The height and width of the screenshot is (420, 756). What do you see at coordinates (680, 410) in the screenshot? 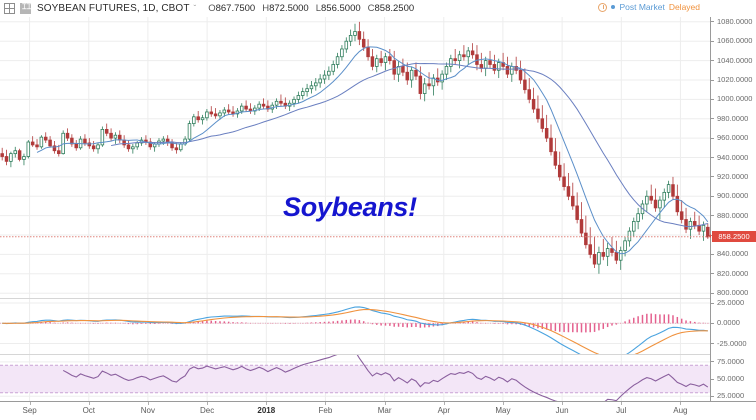
I see `time-label: Aug` at bounding box center [680, 410].